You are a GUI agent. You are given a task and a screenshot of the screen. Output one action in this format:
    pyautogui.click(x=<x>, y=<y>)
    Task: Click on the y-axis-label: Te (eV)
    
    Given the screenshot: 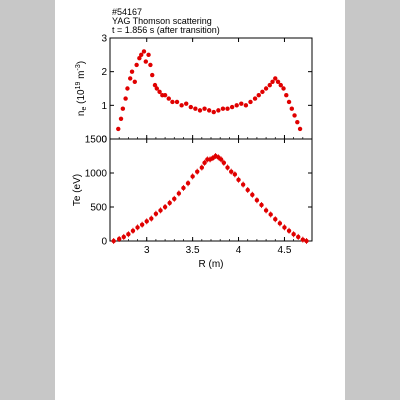 What is the action you would take?
    pyautogui.click(x=77, y=190)
    